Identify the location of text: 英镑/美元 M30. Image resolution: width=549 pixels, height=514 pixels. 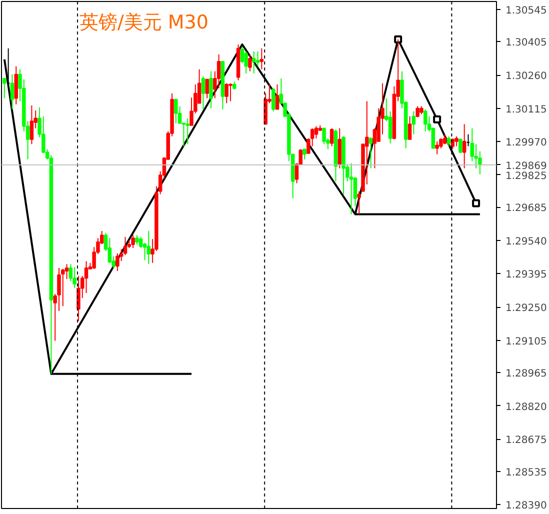
(143, 23).